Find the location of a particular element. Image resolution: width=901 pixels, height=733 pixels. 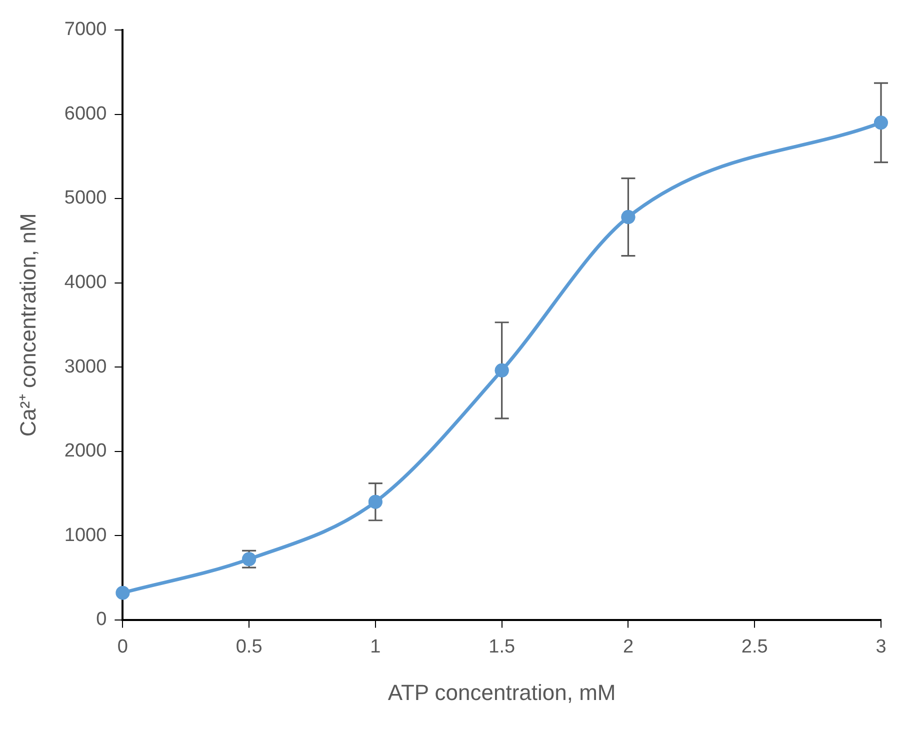

y-tick-label: 4000 is located at coordinates (85, 283).